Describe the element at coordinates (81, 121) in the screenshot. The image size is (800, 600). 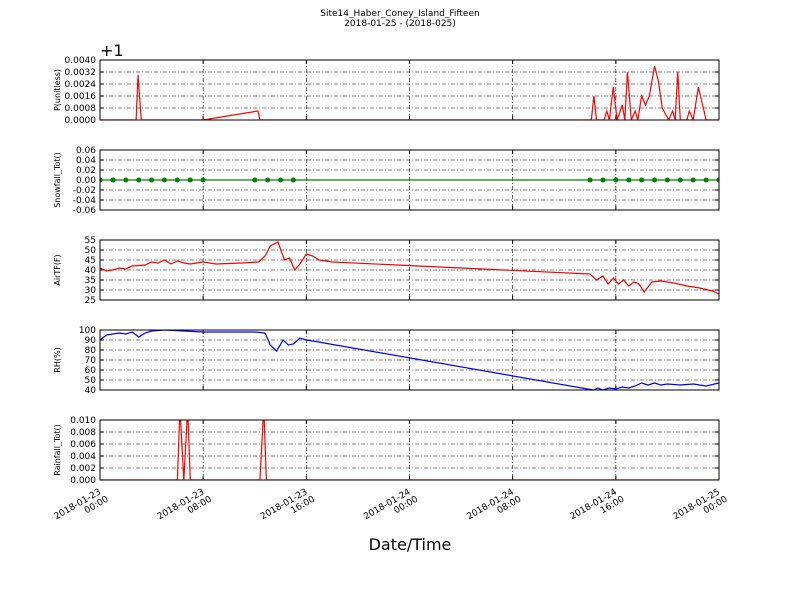
I see `y-tick-label: 0.0000` at that location.